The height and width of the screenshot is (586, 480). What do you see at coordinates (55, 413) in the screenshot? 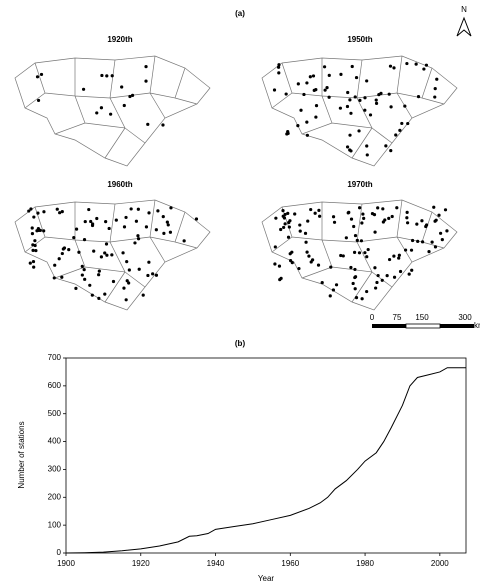
I see `y-tick-label: 500` at bounding box center [55, 413].